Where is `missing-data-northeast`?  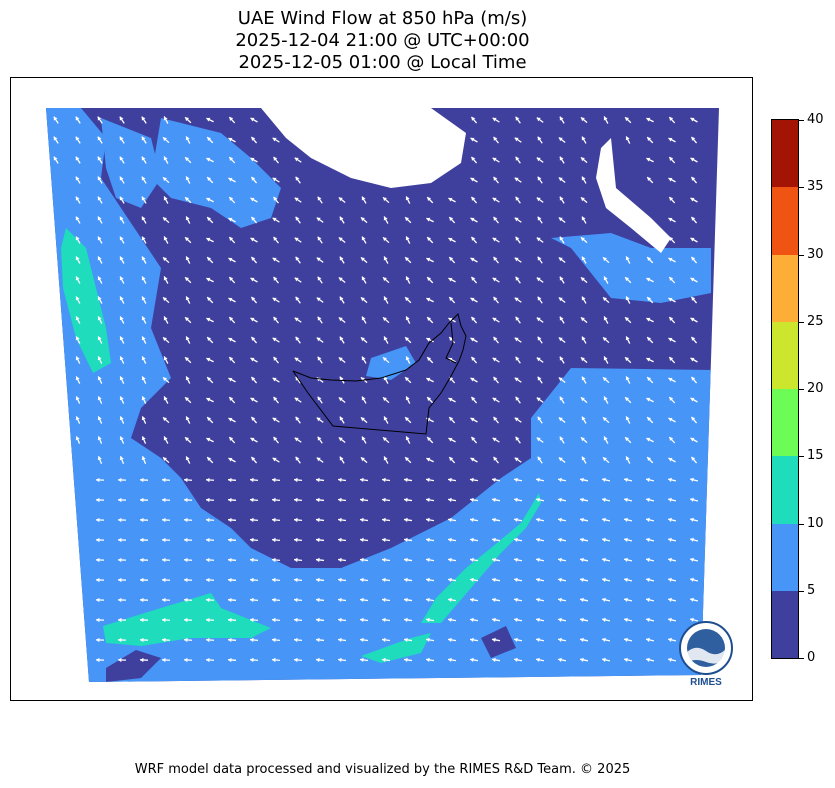
missing-data-northeast is located at coordinates (633, 195).